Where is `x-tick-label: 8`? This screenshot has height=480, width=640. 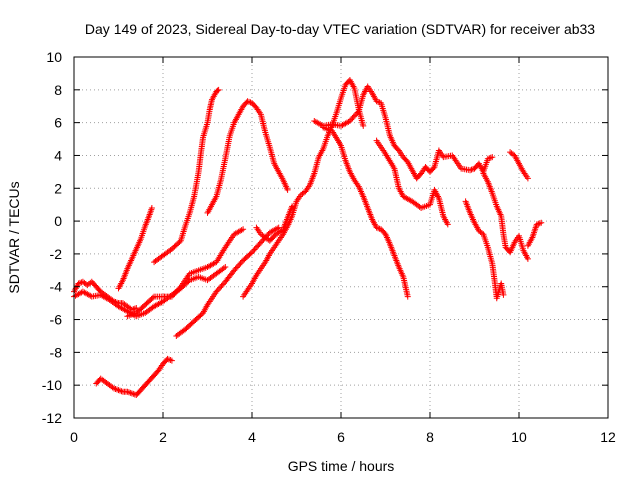 x-tick-label: 8 is located at coordinates (430, 437).